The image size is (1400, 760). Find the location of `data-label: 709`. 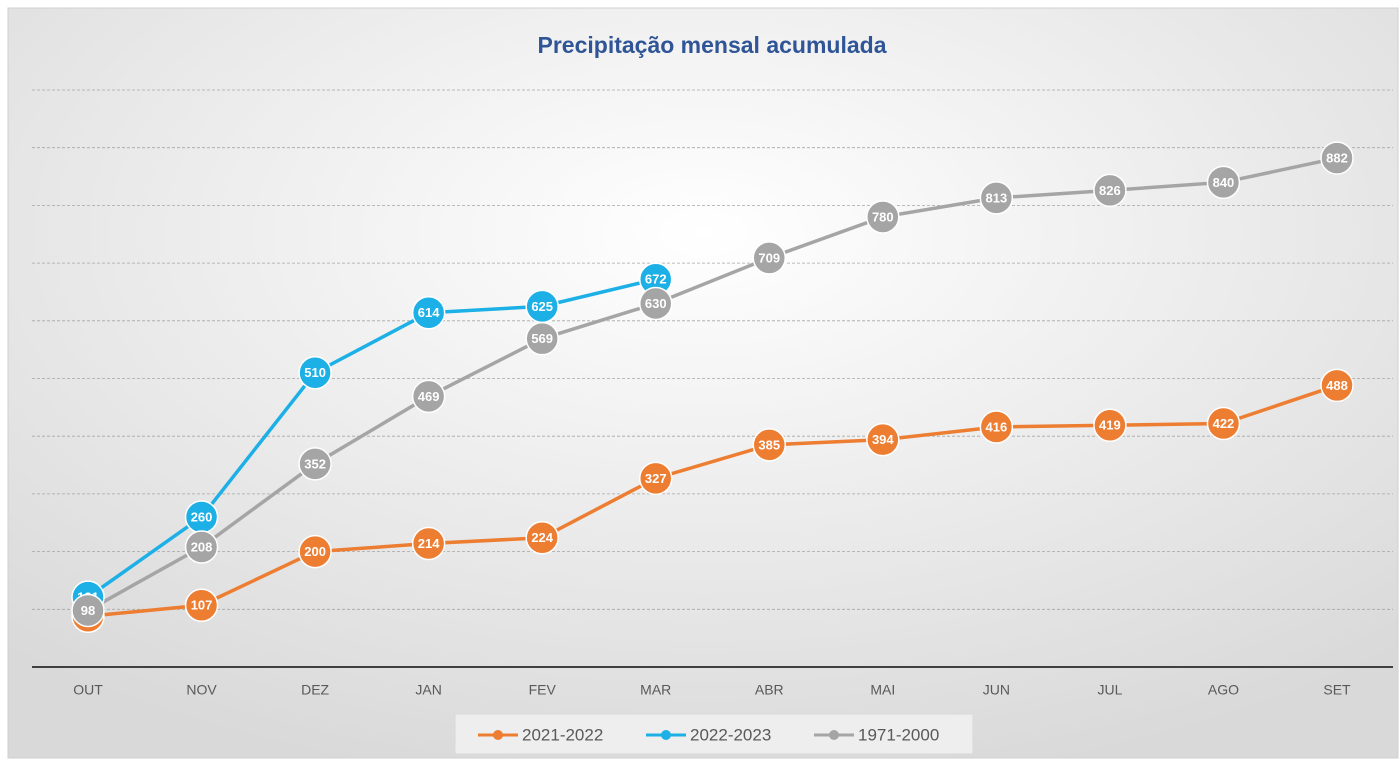

data-label: 709 is located at coordinates (769, 257).